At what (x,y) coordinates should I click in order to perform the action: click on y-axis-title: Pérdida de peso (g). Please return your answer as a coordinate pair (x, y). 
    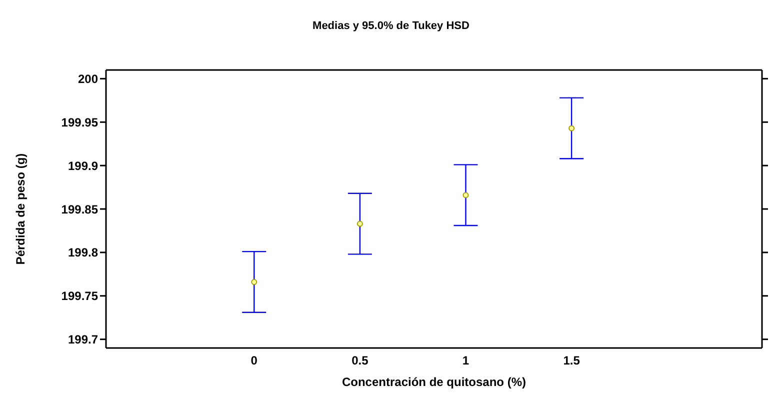
    Looking at the image, I should click on (20, 209).